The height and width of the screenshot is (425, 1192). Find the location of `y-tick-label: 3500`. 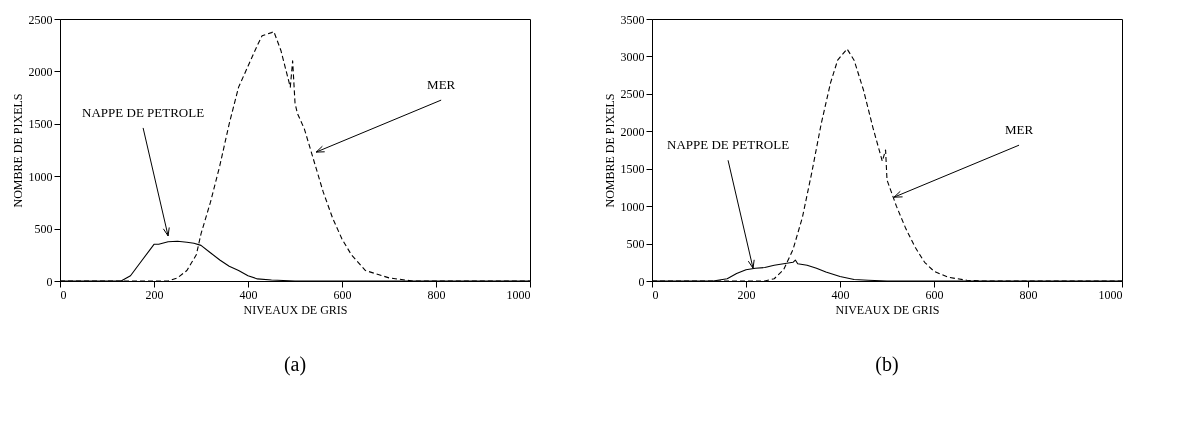

y-tick-label: 3500 is located at coordinates (632, 19).